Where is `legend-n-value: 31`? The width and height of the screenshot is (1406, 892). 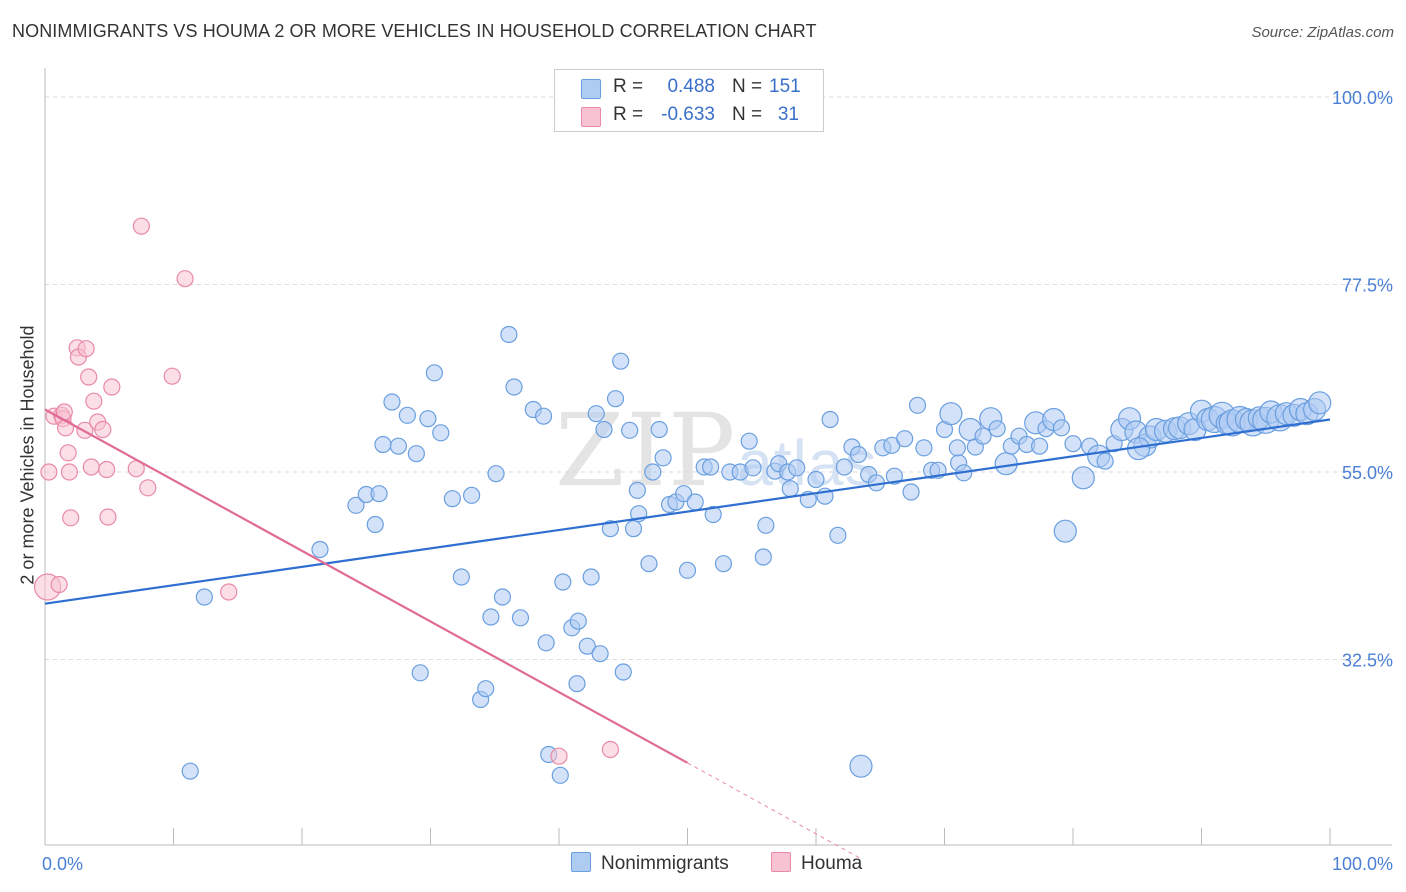
legend-n-value: 31 is located at coordinates (788, 114).